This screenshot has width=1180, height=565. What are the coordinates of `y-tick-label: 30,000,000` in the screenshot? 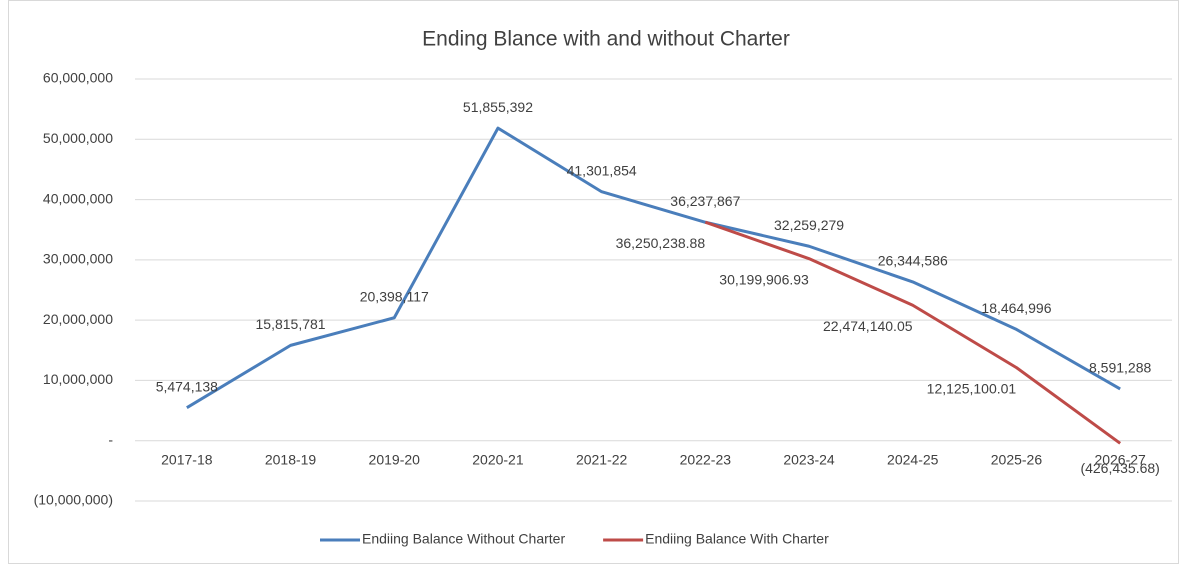 It's located at (78, 259).